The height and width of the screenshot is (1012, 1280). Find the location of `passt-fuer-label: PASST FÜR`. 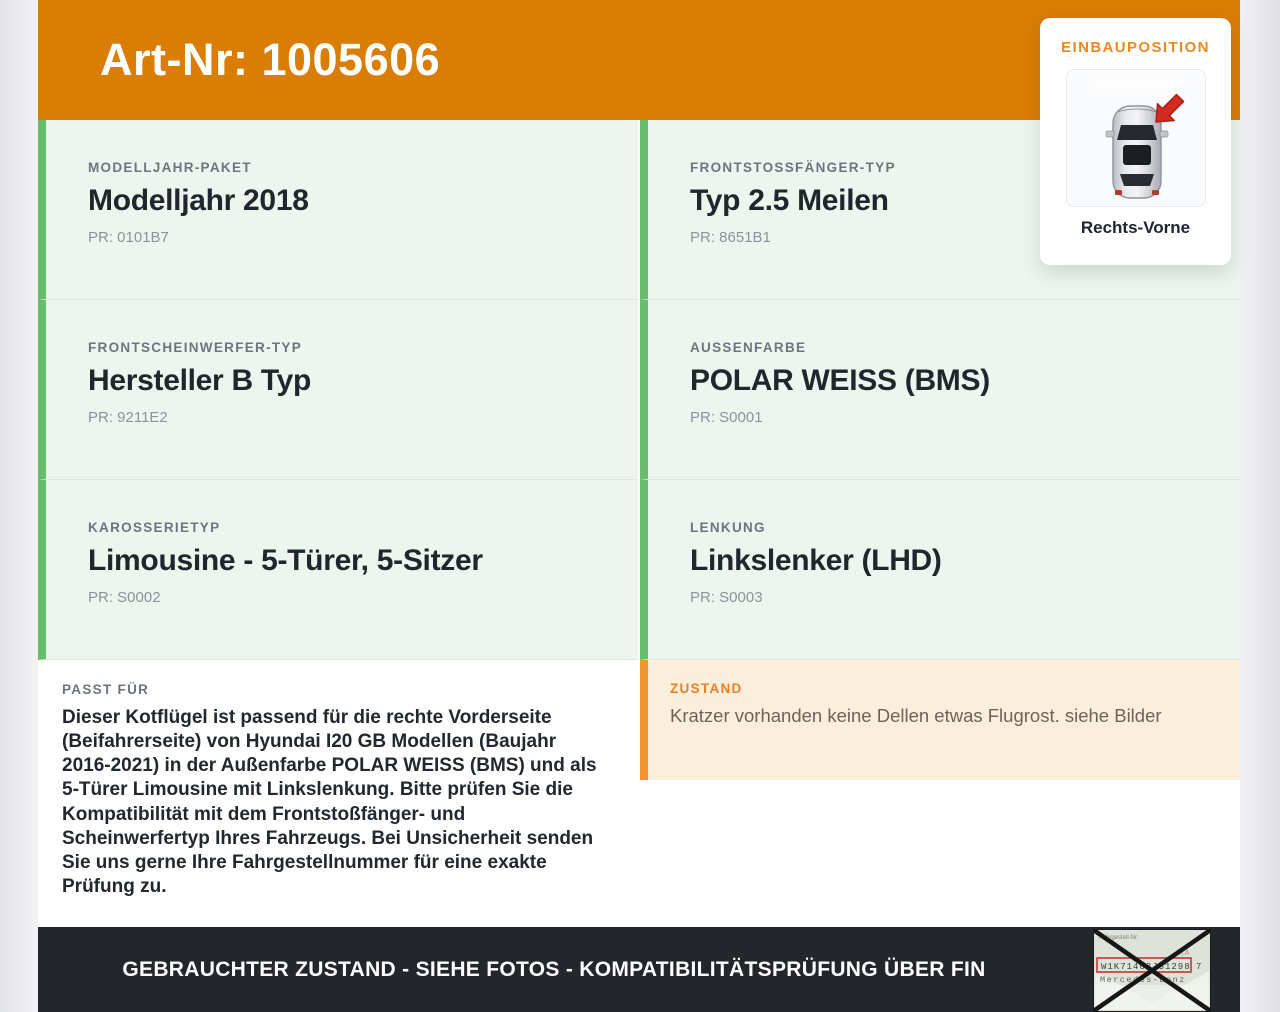

passt-fuer-label: PASST FÜR is located at coordinates (106, 689).